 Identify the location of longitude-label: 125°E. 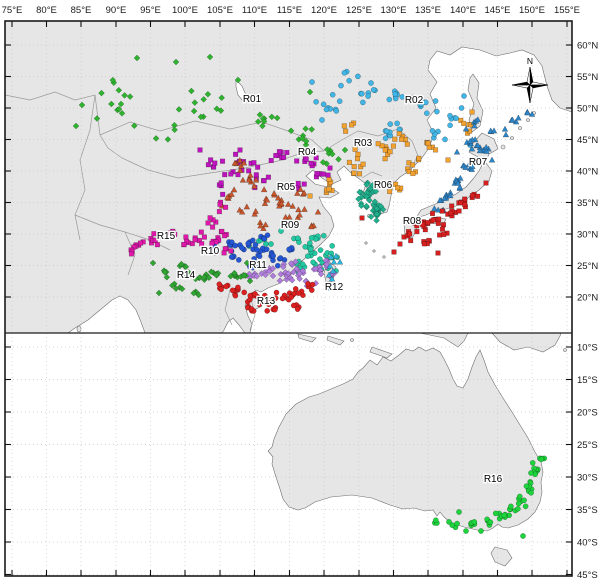
(359, 10).